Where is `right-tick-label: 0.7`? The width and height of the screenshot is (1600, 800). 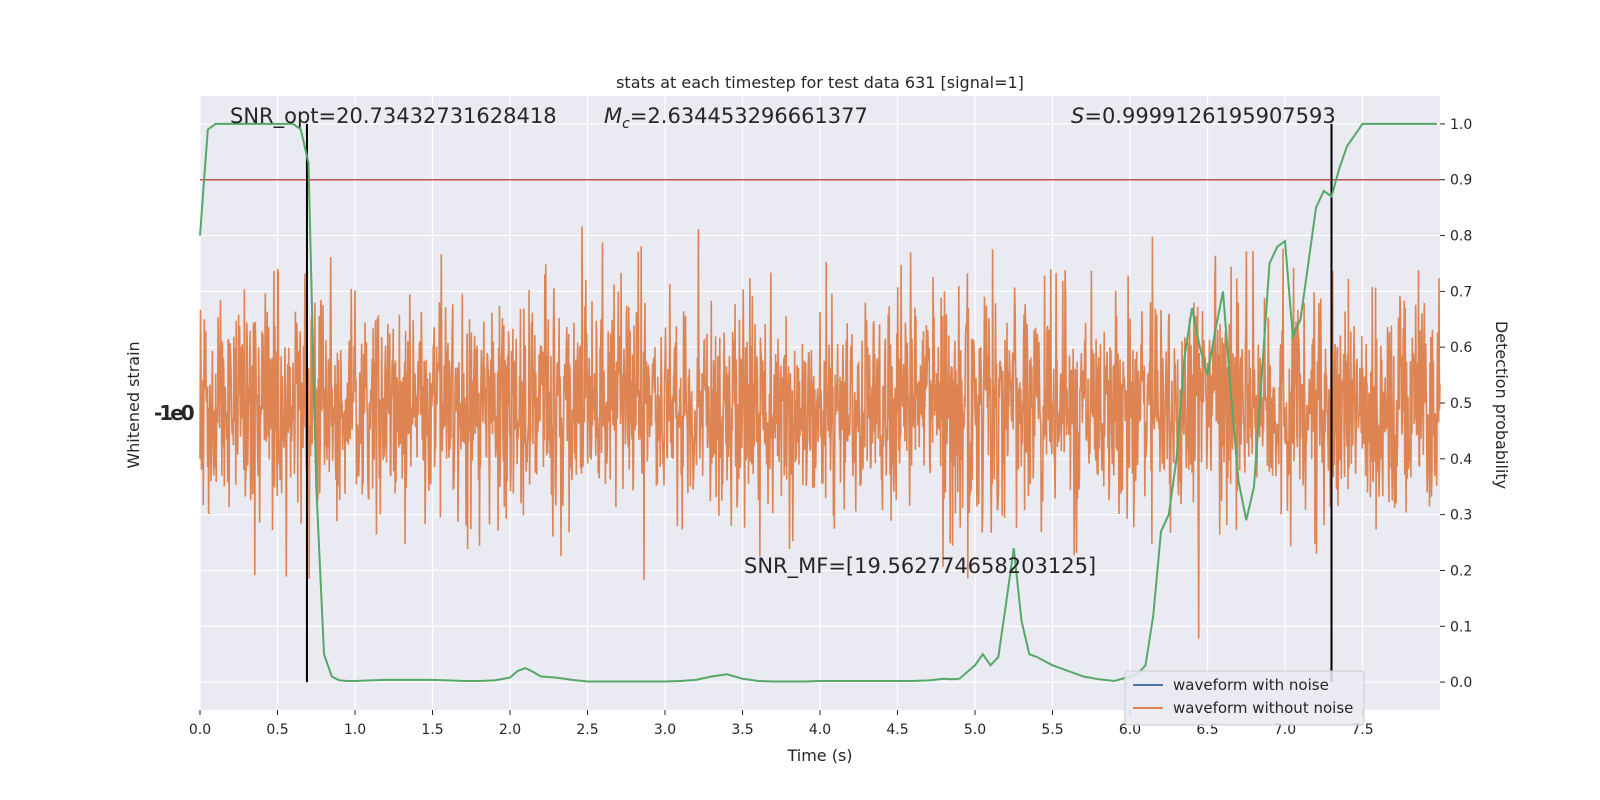 right-tick-label: 0.7 is located at coordinates (1461, 292).